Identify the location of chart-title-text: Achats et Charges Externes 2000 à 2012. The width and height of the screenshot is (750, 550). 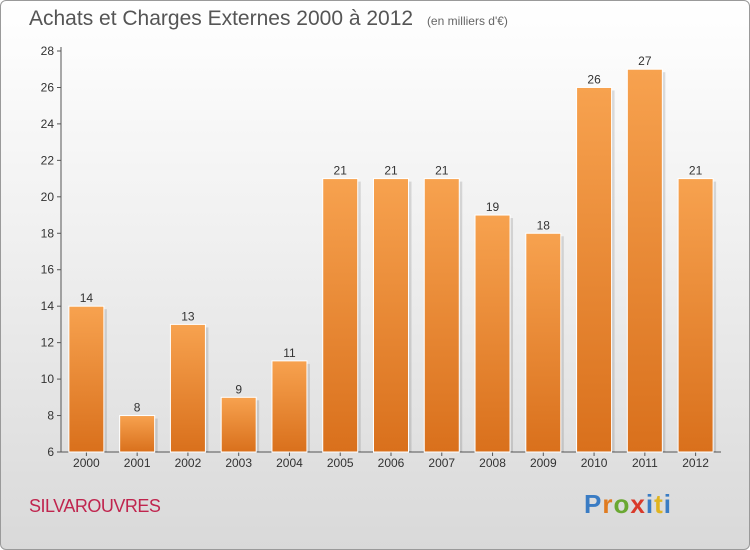
(221, 18).